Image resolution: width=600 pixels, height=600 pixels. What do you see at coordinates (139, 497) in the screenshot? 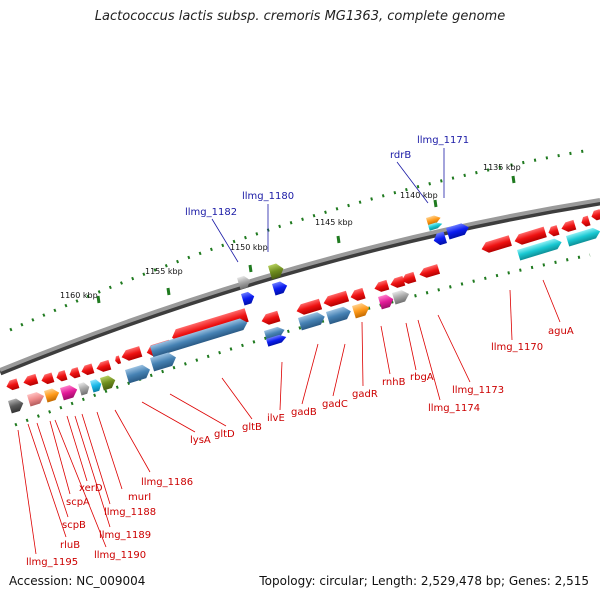
I see `gene-label-muri: murI` at bounding box center [139, 497].